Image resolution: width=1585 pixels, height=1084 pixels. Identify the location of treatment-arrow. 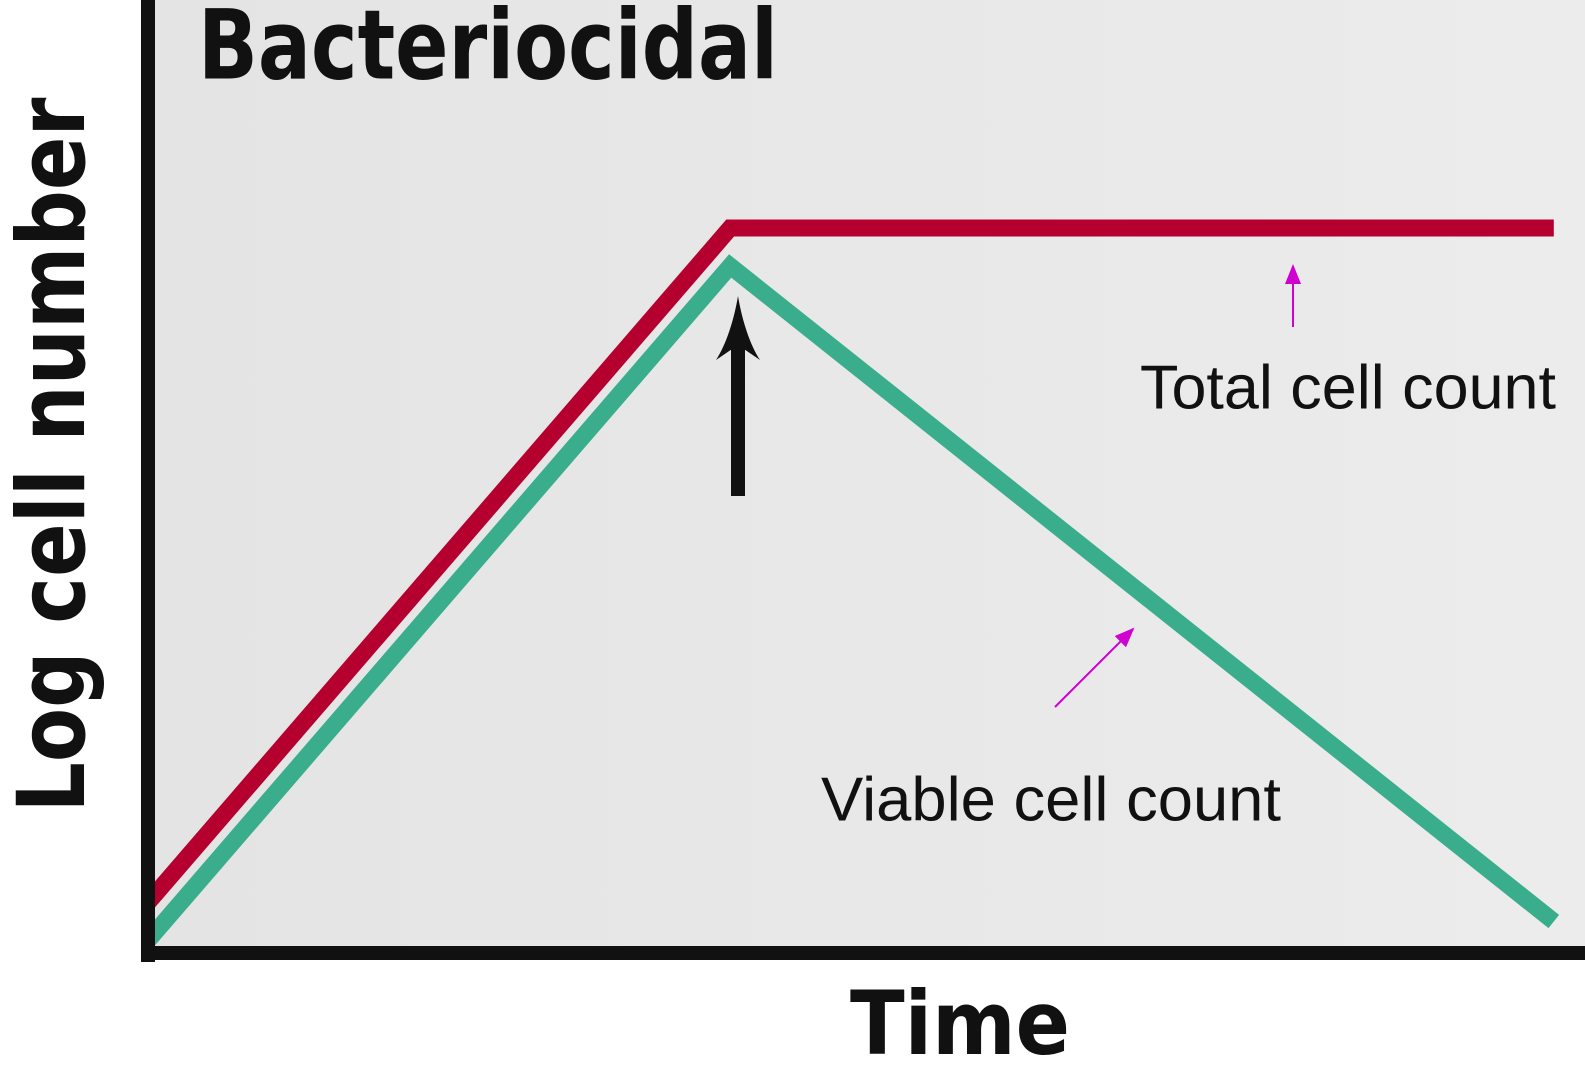
(738, 396).